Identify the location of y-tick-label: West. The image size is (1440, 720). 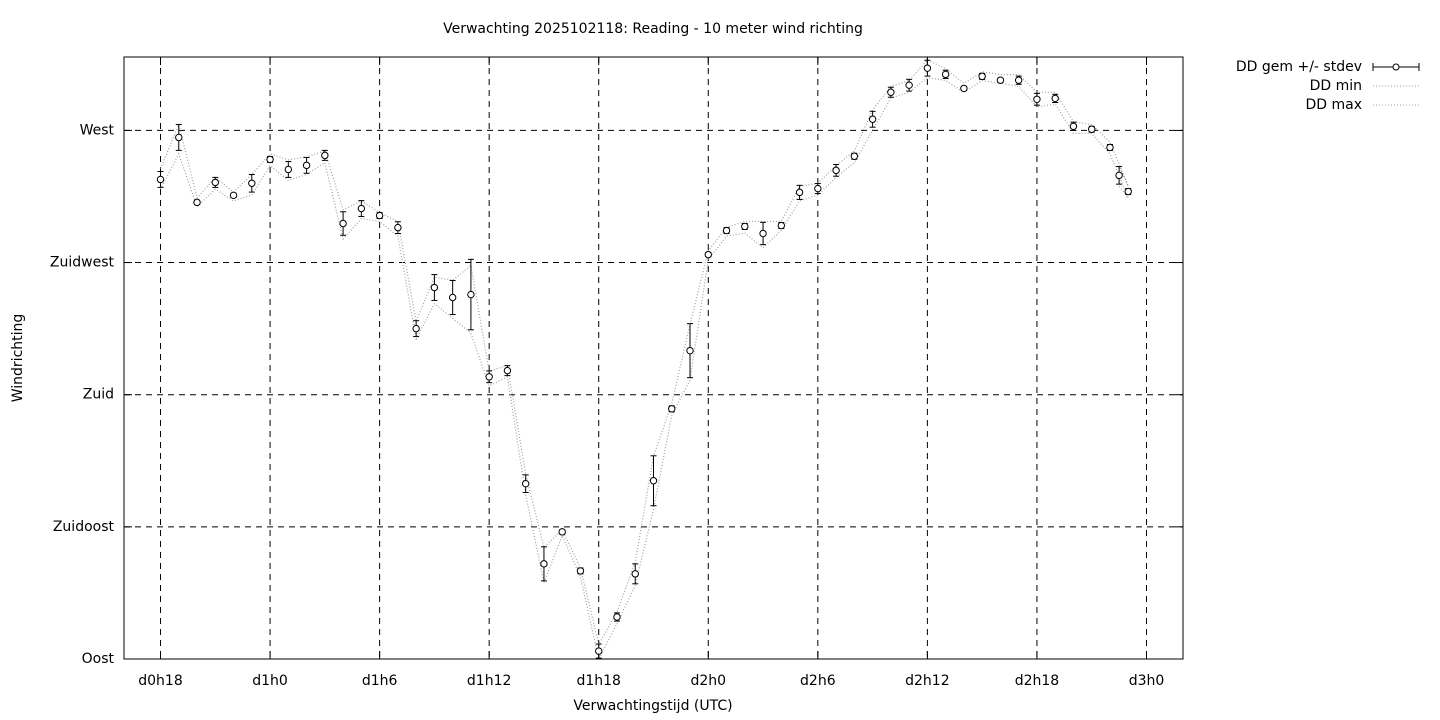
(97, 130).